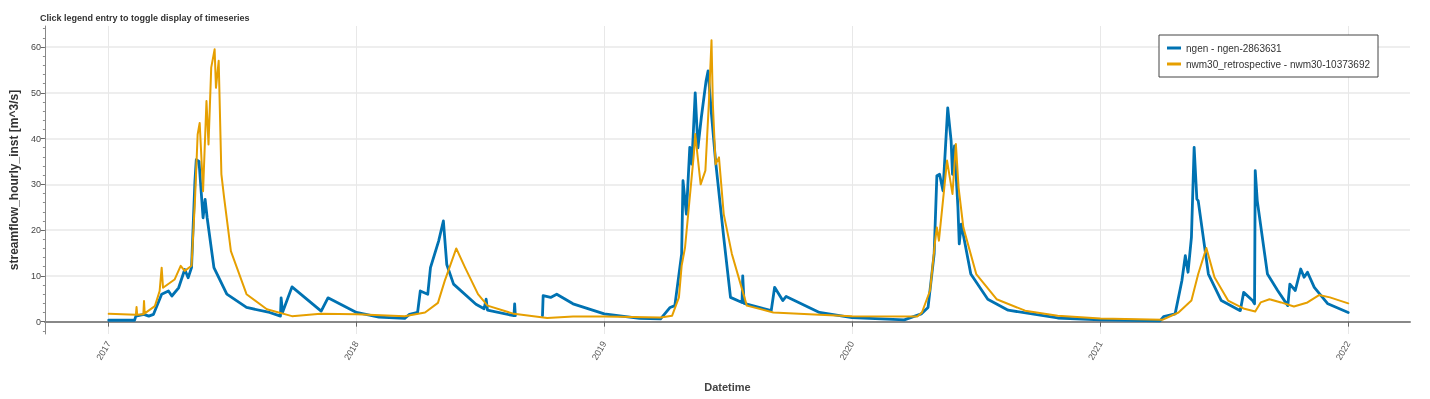  What do you see at coordinates (35, 92) in the screenshot?
I see `y-tick-label: 50` at bounding box center [35, 92].